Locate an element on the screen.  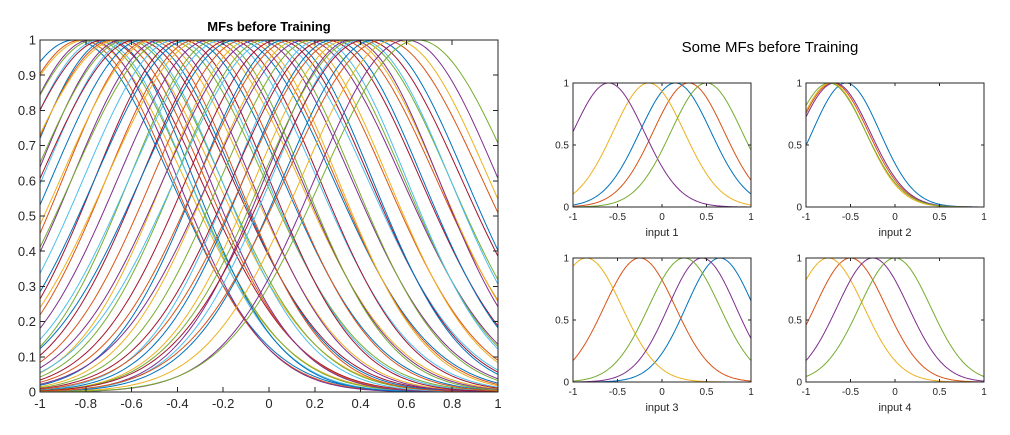
x-tick-label: -0.6 is located at coordinates (131, 403).